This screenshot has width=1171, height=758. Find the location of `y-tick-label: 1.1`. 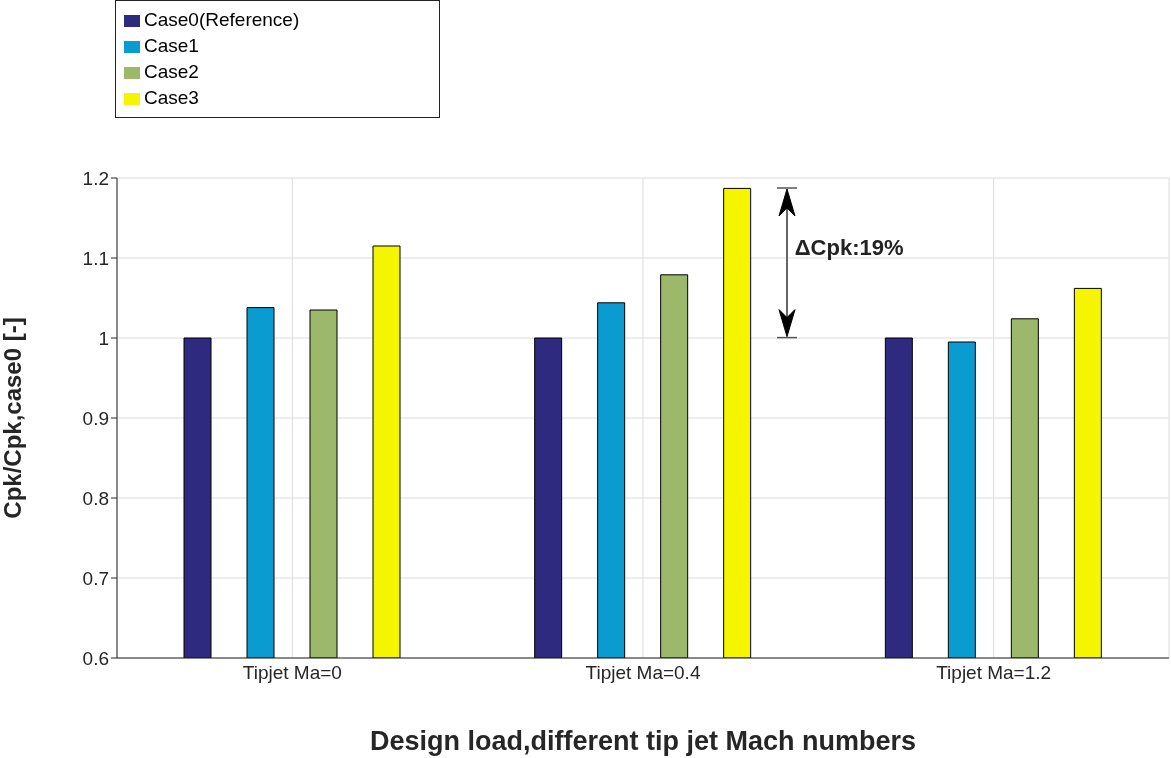

y-tick-label: 1.1 is located at coordinates (95, 258).